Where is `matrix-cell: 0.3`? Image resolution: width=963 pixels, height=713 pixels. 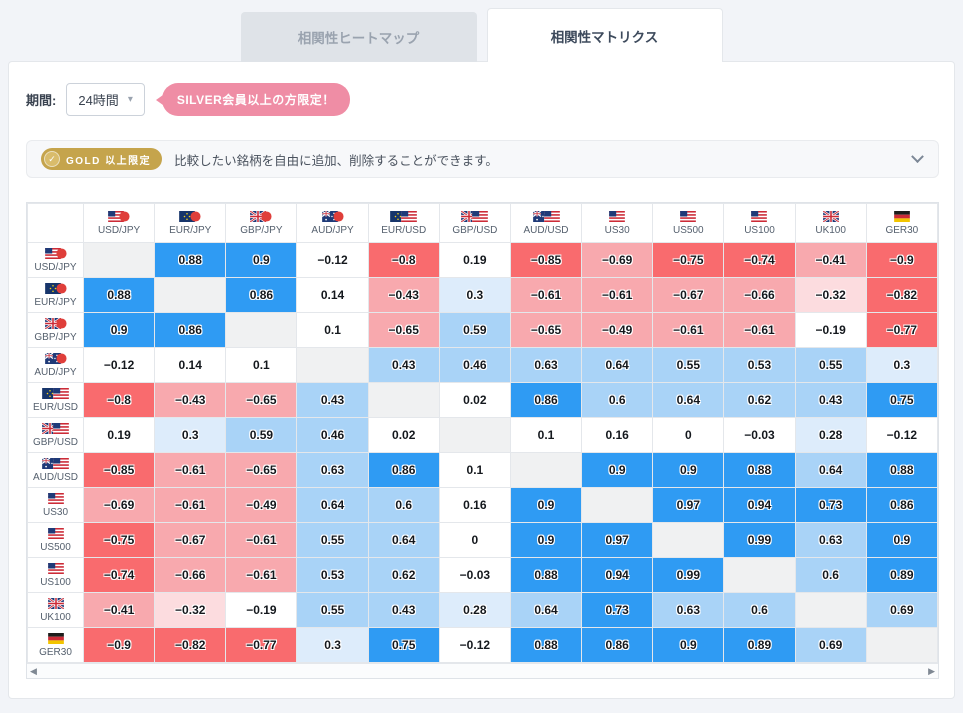
matrix-cell: 0.3 is located at coordinates (190, 435).